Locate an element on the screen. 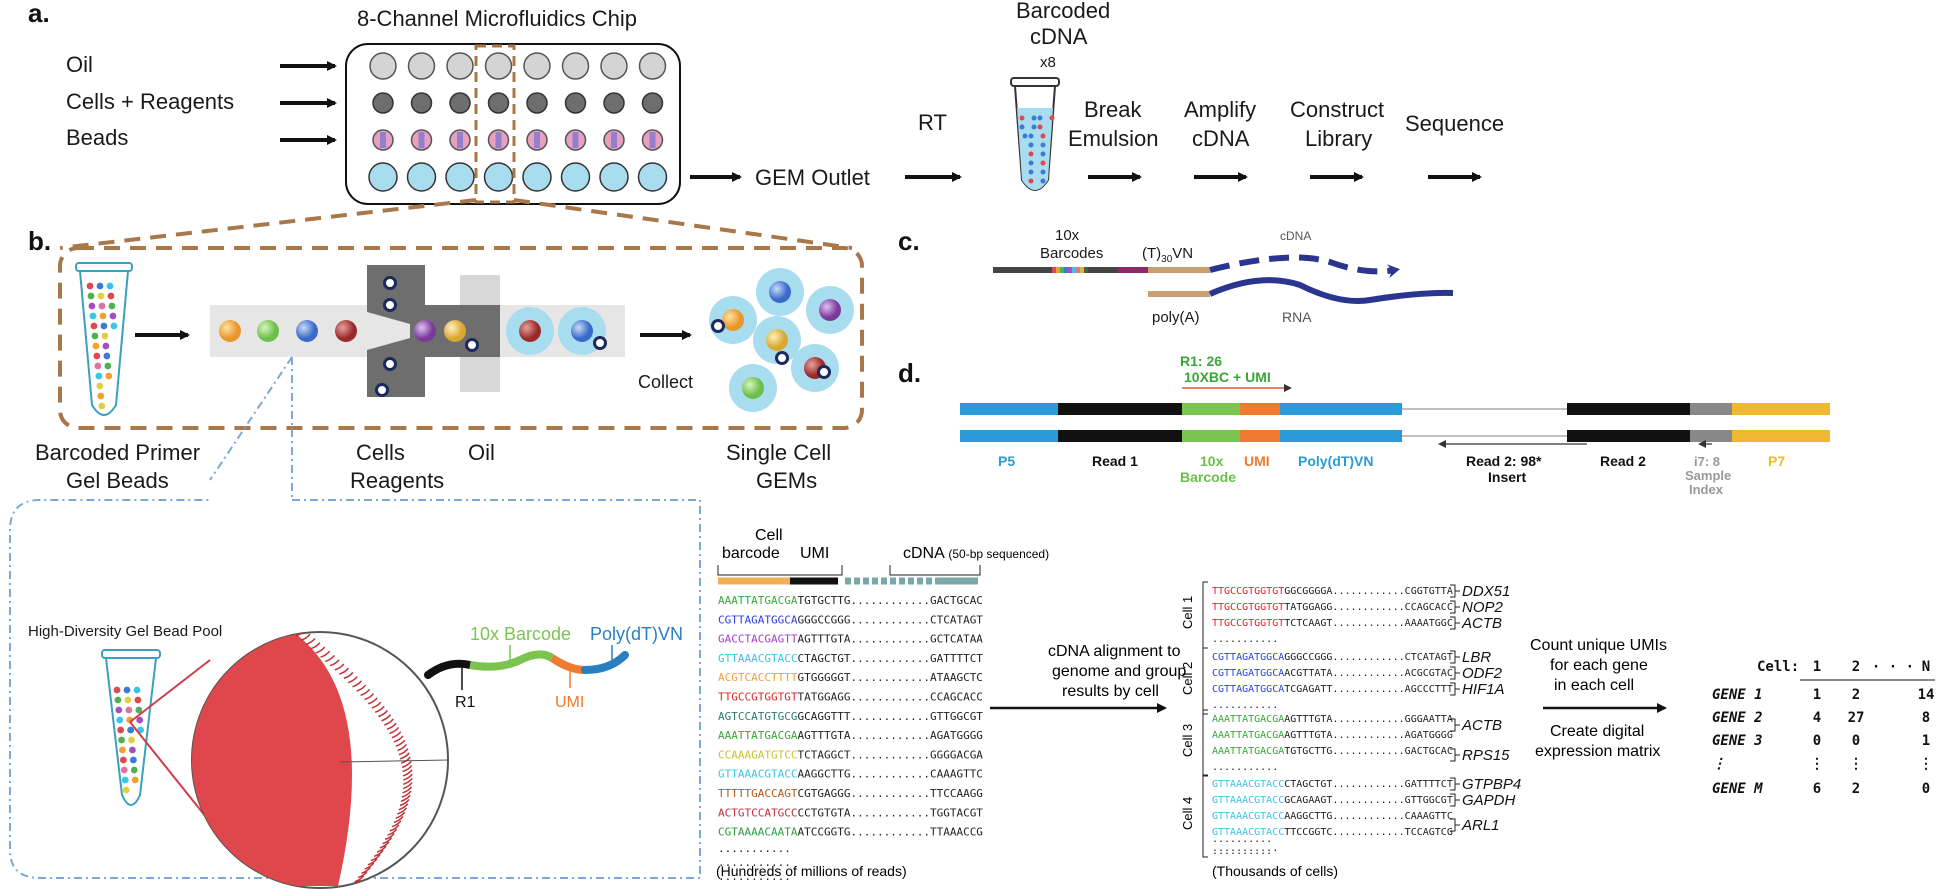 The image size is (1943, 890). read1-label: Read 1 is located at coordinates (1115, 461).